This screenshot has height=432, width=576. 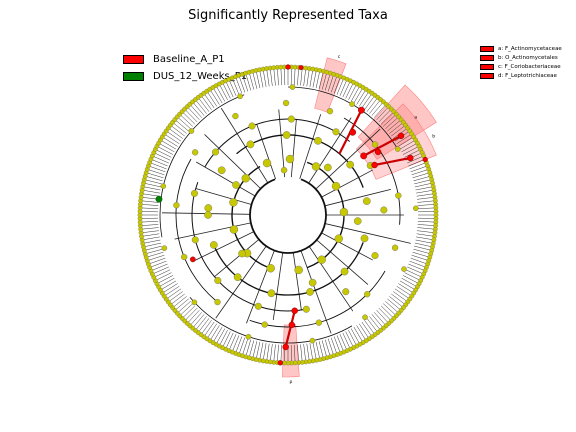 What do you see at coordinates (529, 66) in the screenshot?
I see `clade-label: c: F_Coriobacteriaceae` at bounding box center [529, 66].